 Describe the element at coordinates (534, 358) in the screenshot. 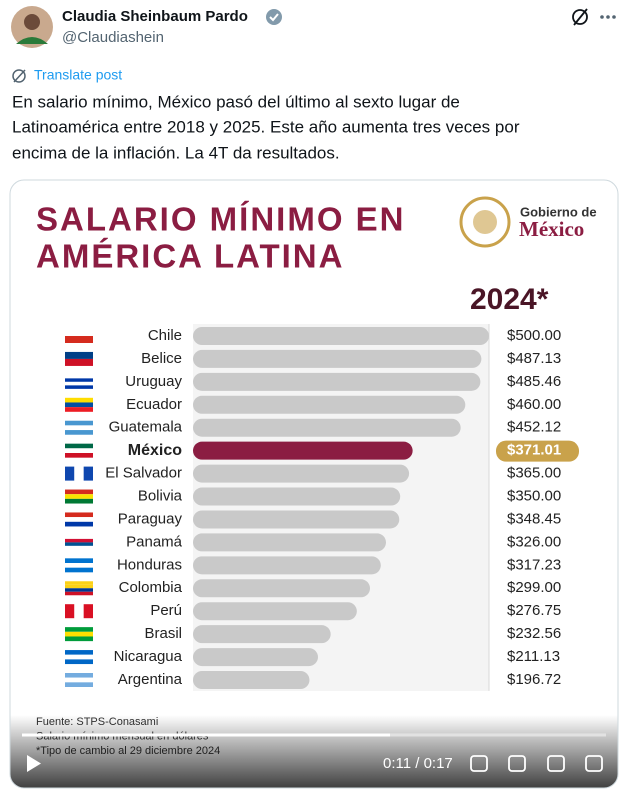

I see `value-label: $487.13` at that location.